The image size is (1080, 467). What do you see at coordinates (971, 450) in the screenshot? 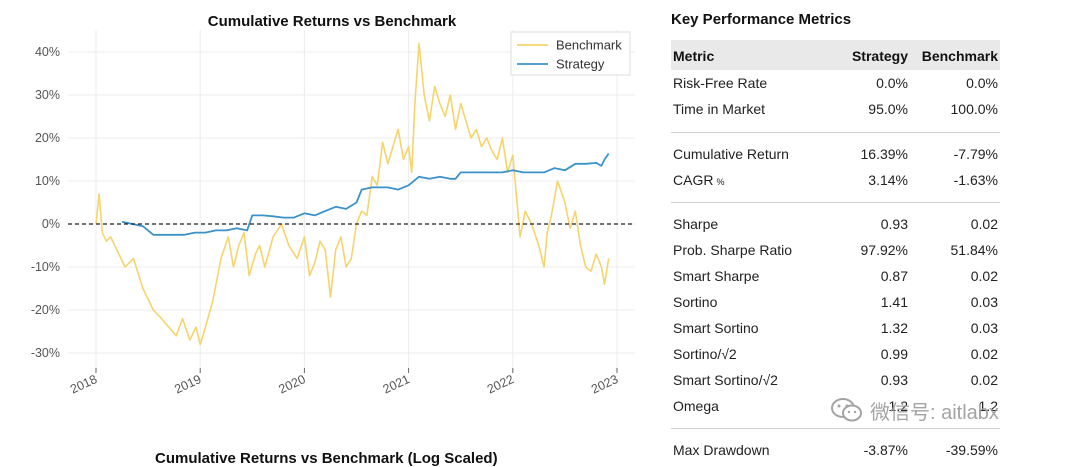
I see `metric-benchmark-value: -39.59%` at bounding box center [971, 450].